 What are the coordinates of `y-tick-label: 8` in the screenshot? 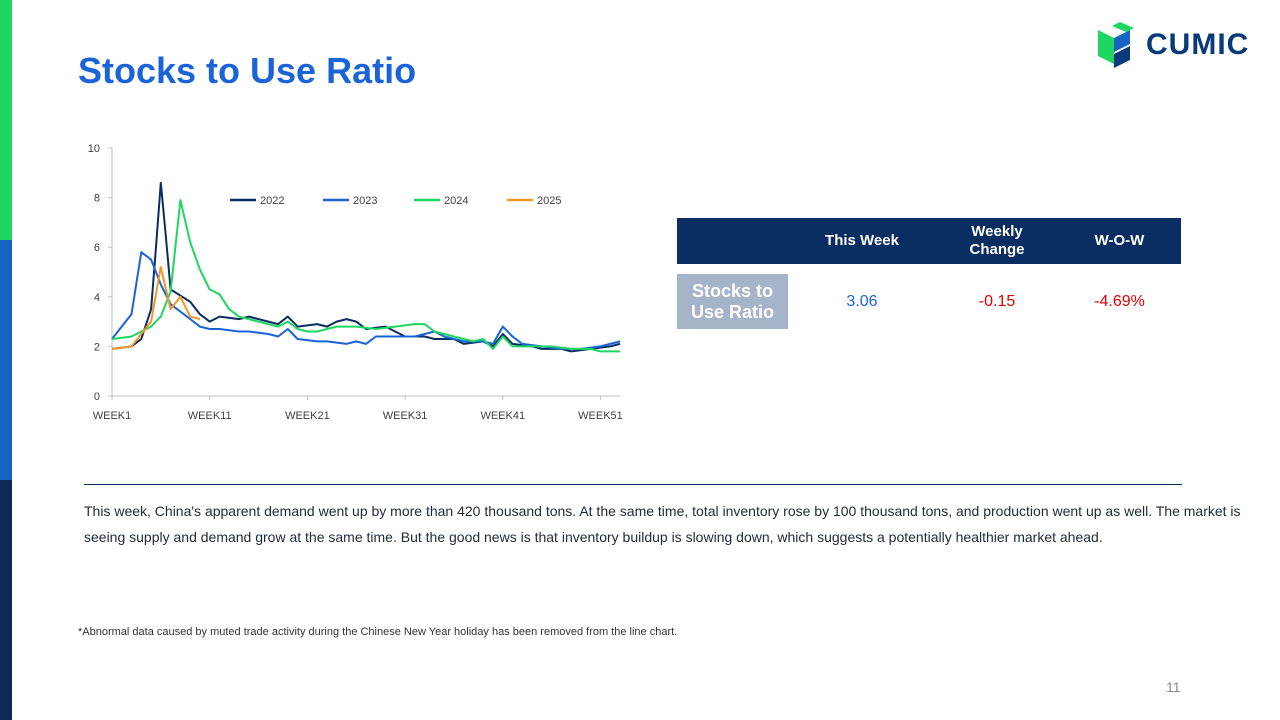 It's located at (97, 199).